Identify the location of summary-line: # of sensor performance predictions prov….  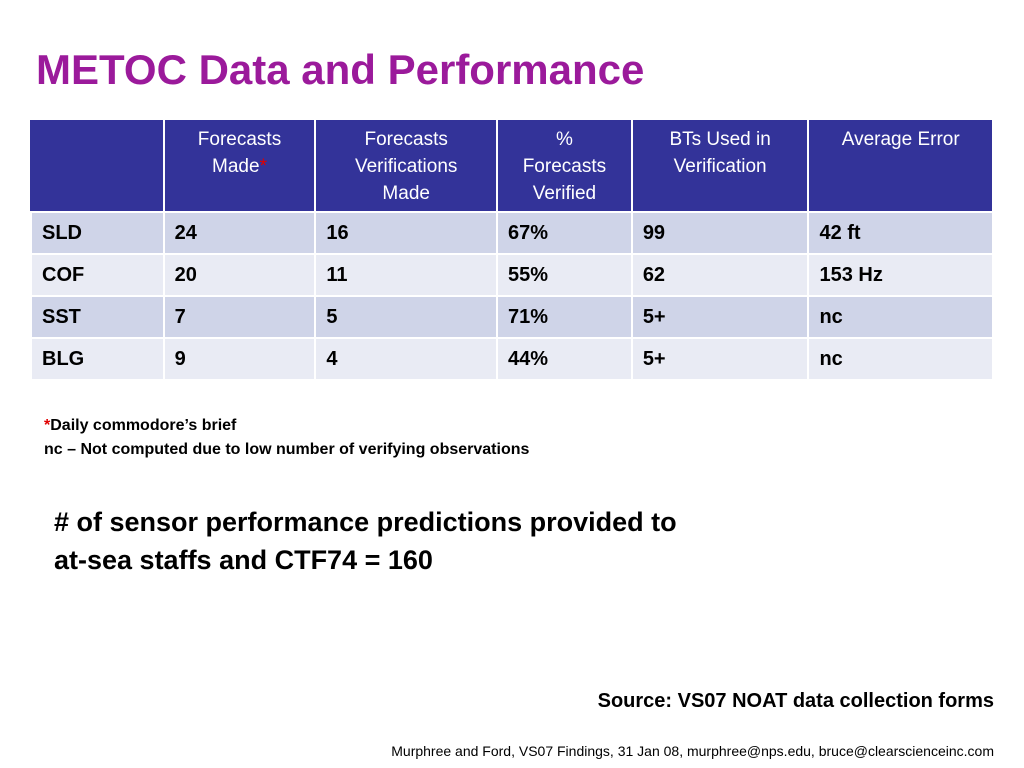
(365, 522).